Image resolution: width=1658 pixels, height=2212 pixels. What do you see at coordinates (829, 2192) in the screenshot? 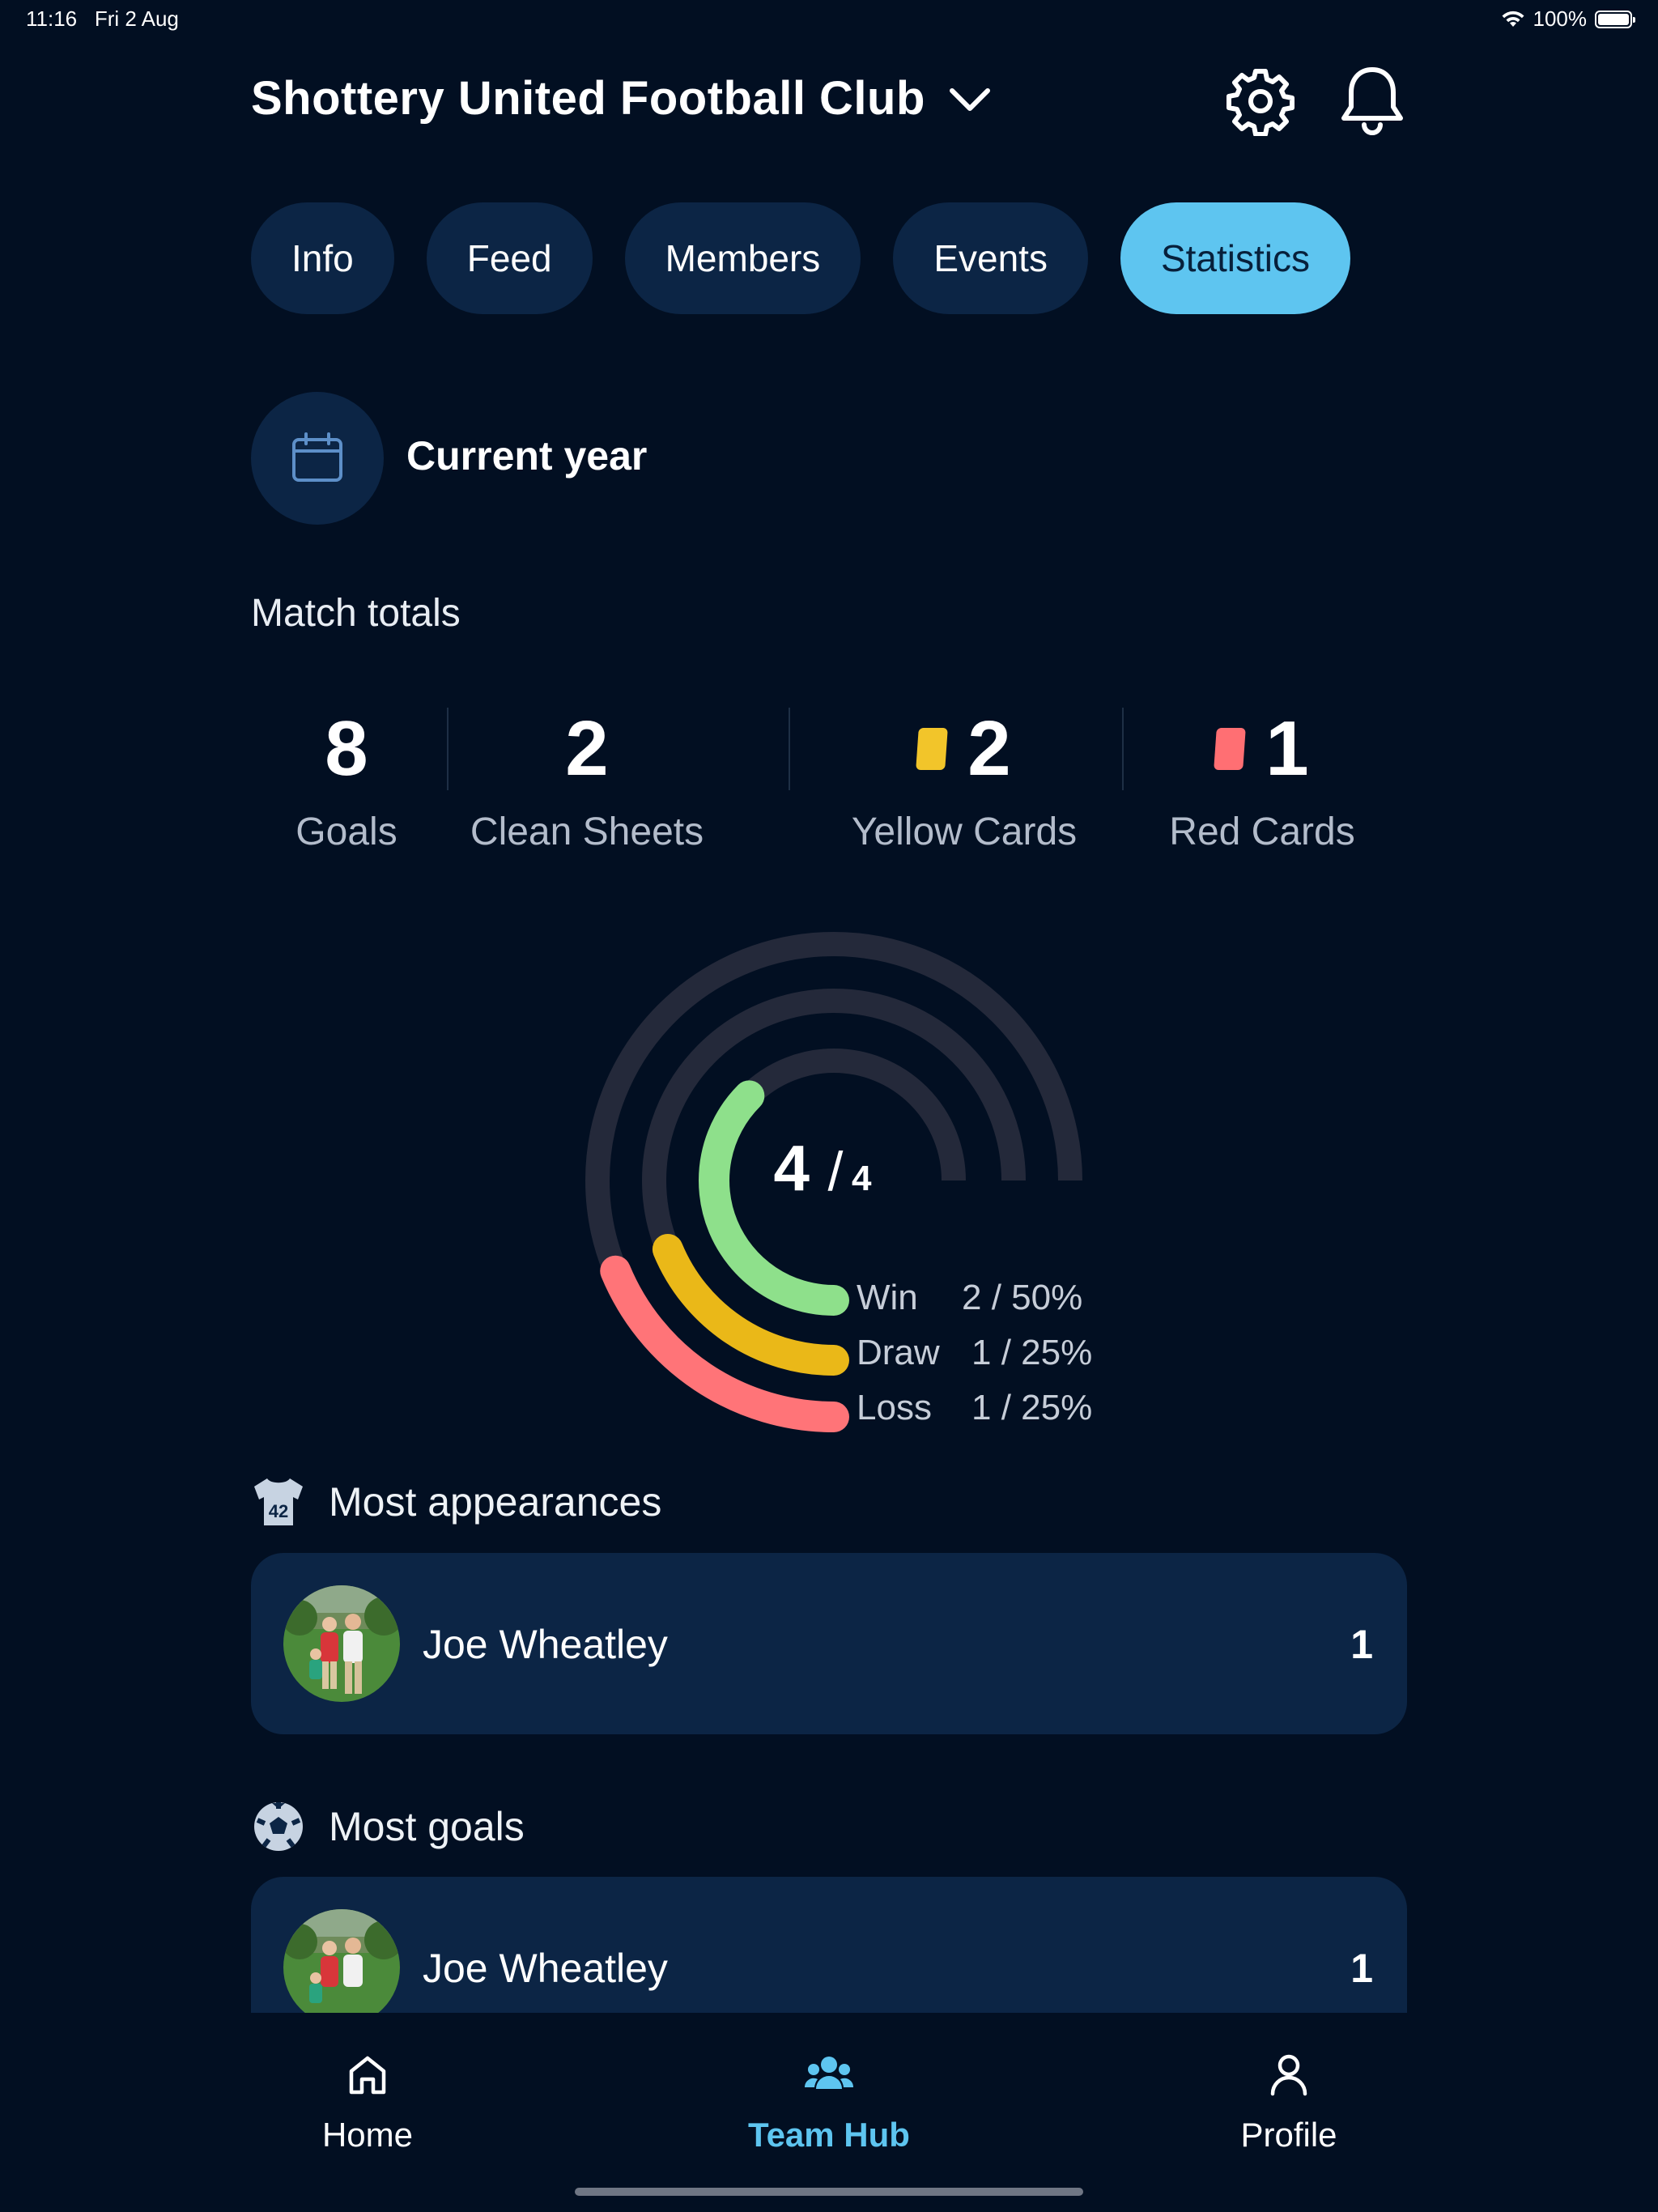
I see `home-indicator` at bounding box center [829, 2192].